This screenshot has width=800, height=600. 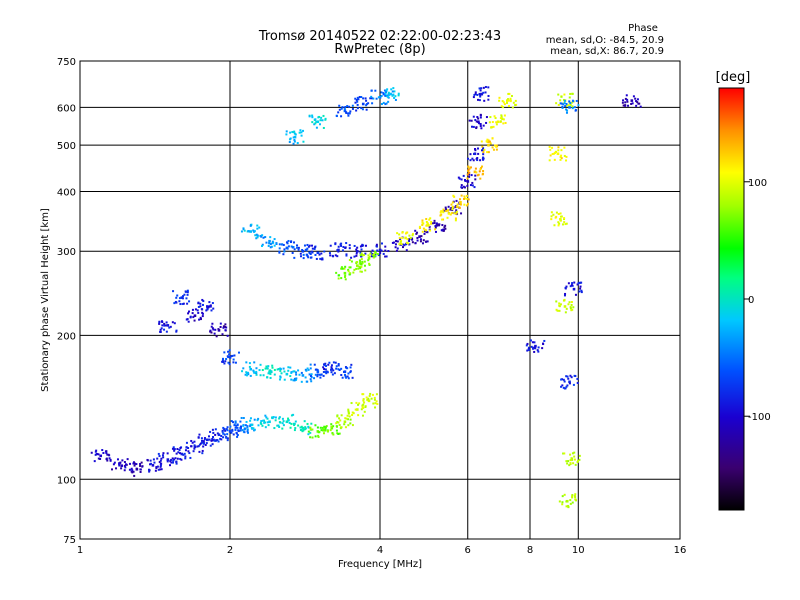 I want to click on colorbar-tick-label: 0, so click(x=751, y=300).